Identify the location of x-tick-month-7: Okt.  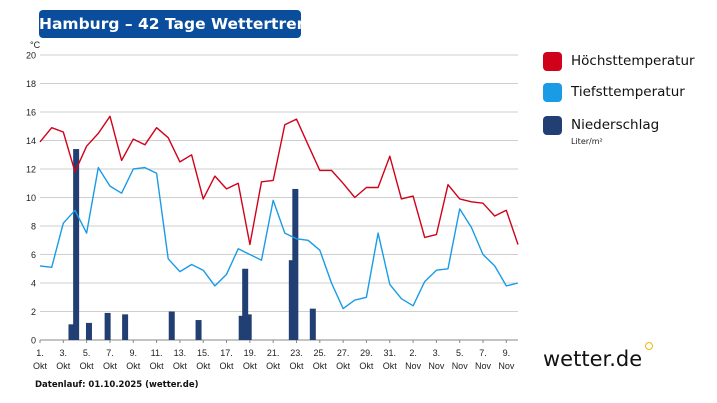
(203, 366).